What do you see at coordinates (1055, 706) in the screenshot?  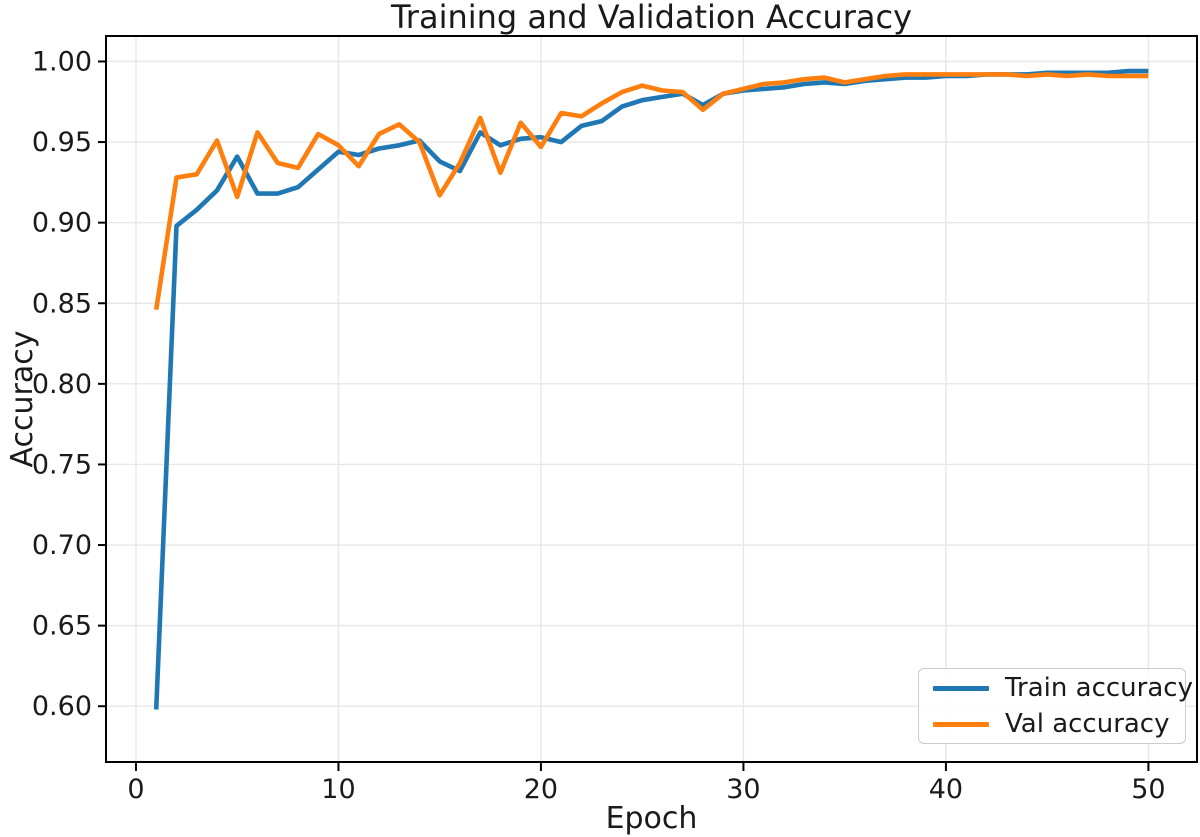 I see `legend: Train accuracy Val accuracy` at bounding box center [1055, 706].